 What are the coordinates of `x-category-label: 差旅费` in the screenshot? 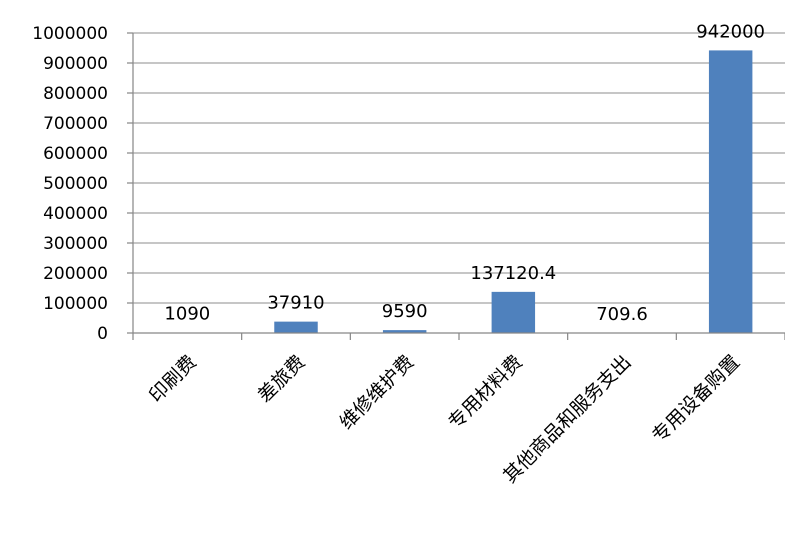 It's located at (282, 379).